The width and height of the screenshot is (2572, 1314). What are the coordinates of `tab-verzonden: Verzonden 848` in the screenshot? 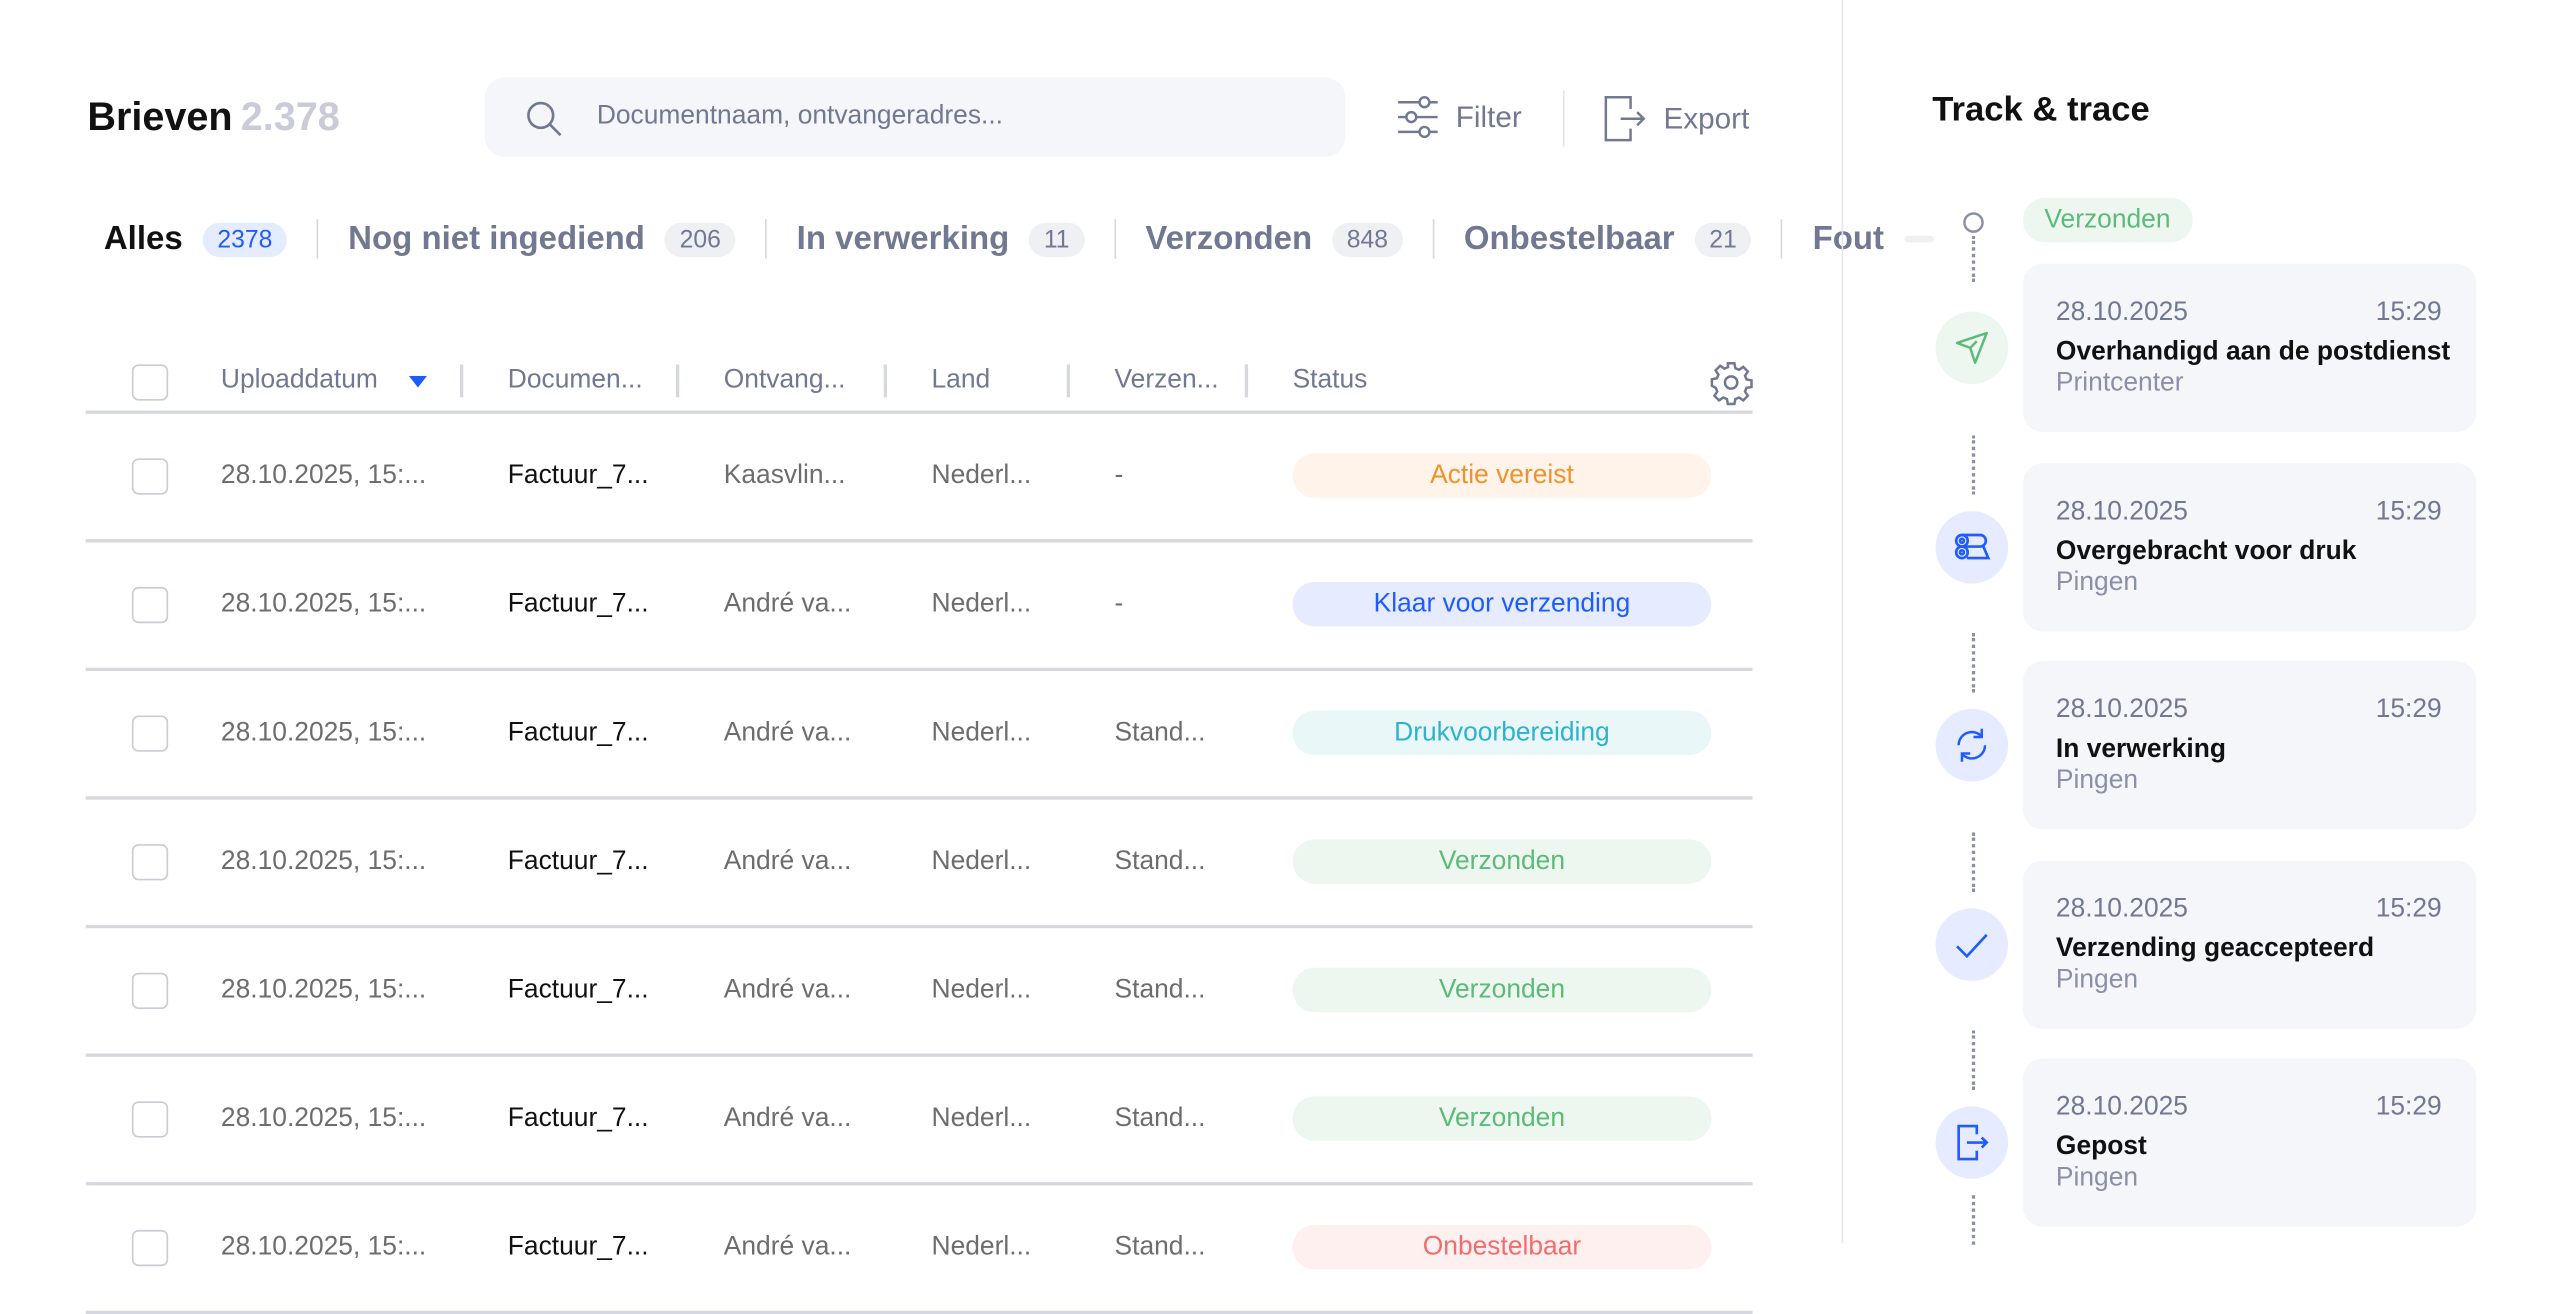 It's located at (1273, 239).